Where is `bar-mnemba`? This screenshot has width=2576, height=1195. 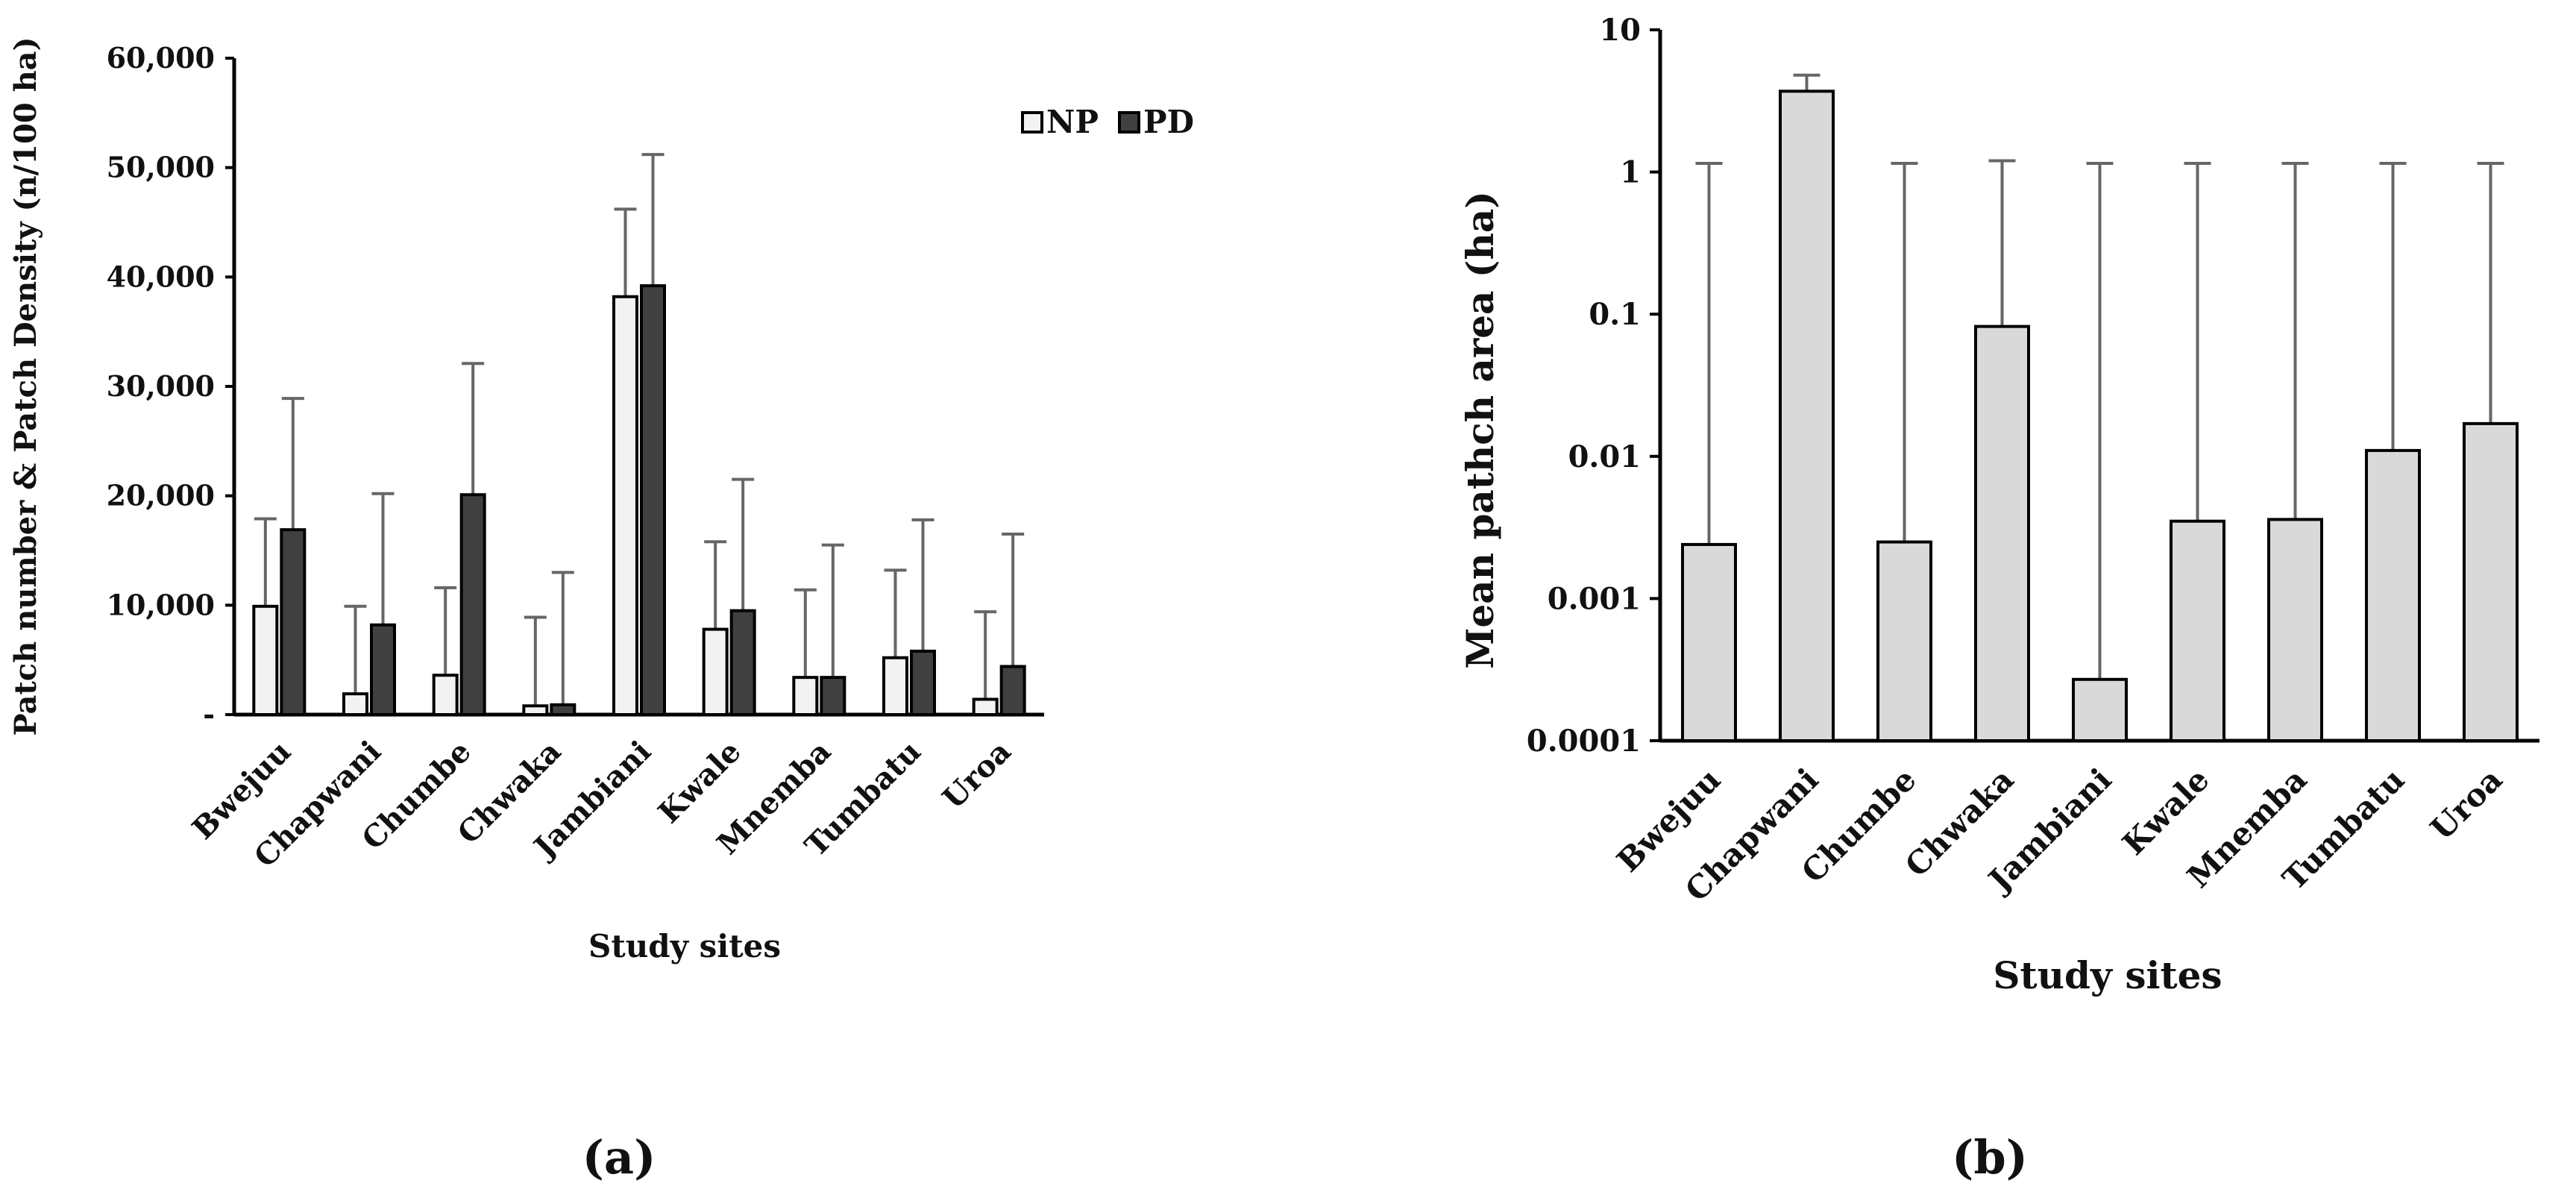 bar-mnemba is located at coordinates (2295, 630).